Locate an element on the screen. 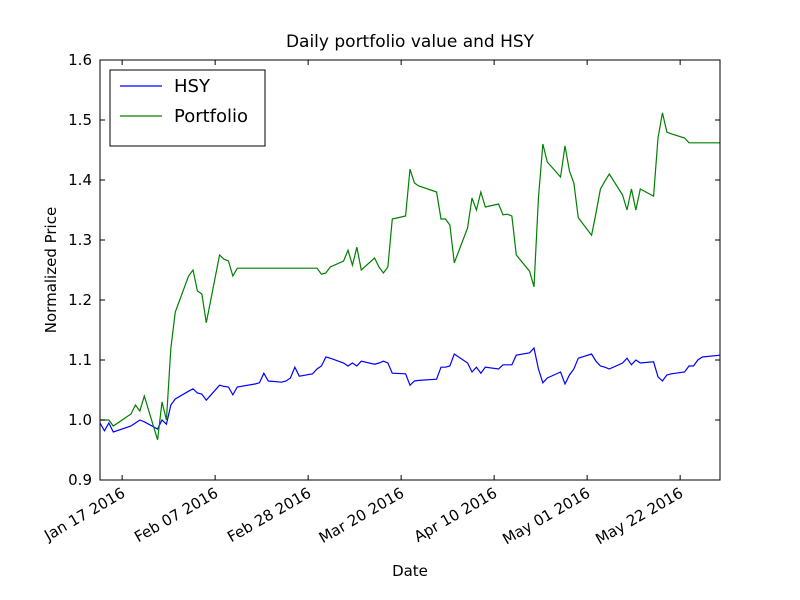 This screenshot has width=800, height=600. y-axis-label: Normalized Price is located at coordinates (51, 270).